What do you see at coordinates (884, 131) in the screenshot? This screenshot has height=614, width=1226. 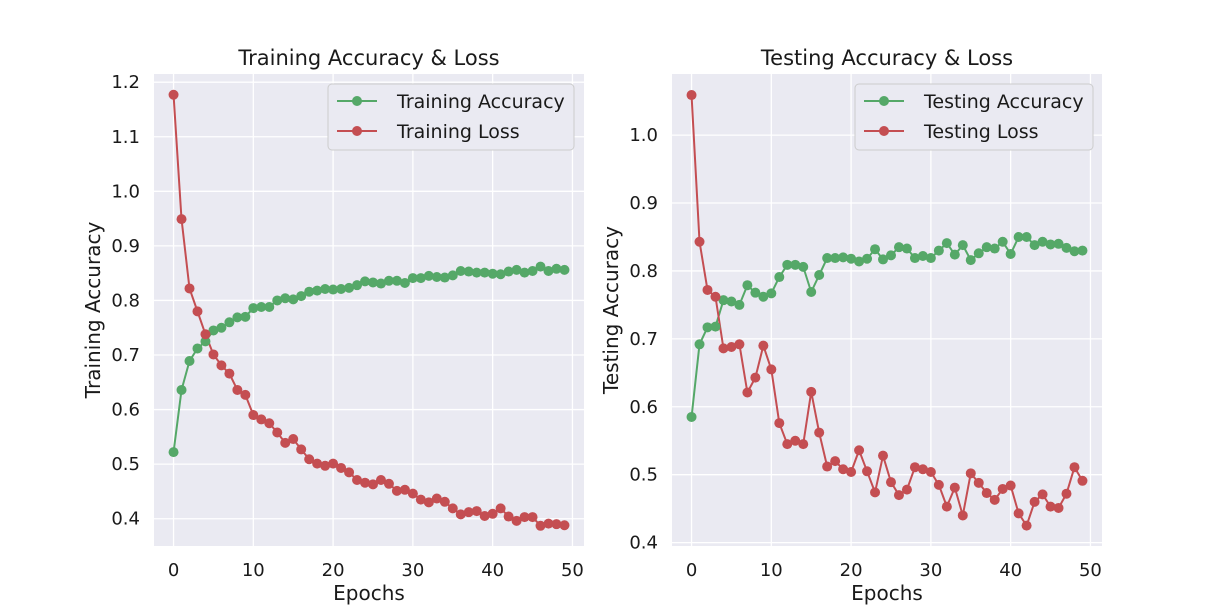 I see `legend-marker-testing-loss` at bounding box center [884, 131].